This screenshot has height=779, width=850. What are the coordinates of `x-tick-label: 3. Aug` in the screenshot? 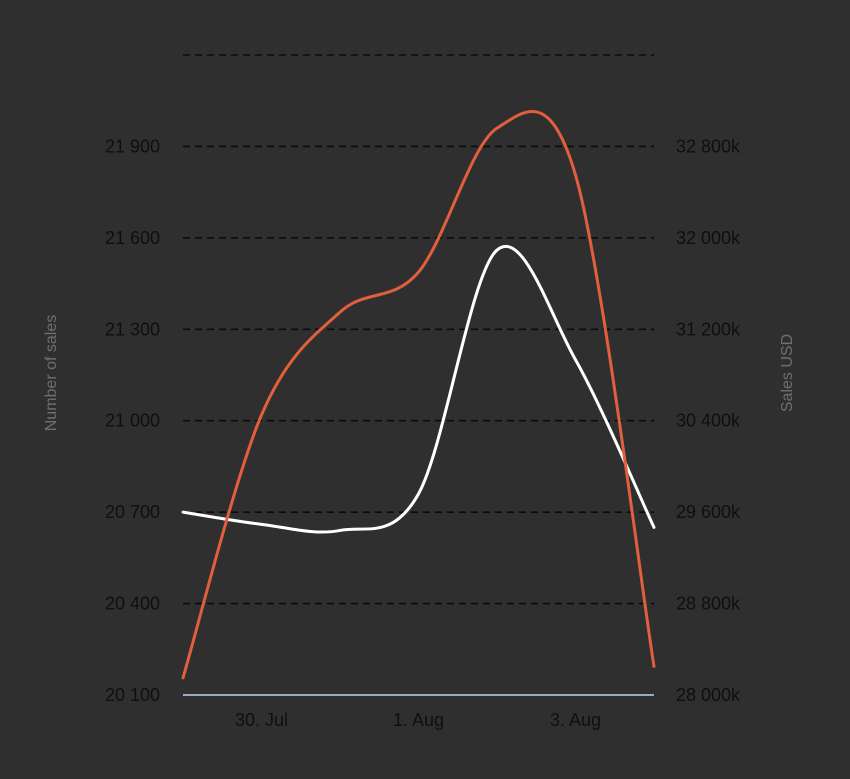 It's located at (575, 720).